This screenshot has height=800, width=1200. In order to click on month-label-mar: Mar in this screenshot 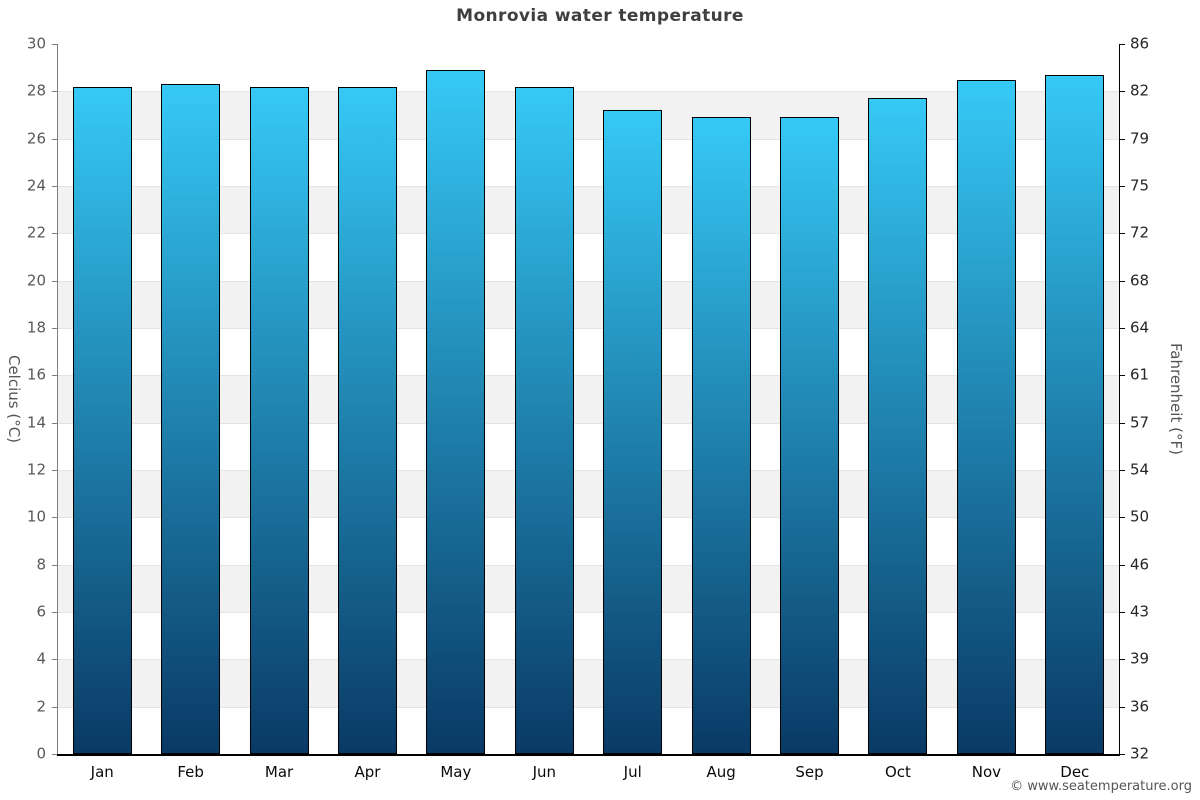, I will do `click(279, 772)`.